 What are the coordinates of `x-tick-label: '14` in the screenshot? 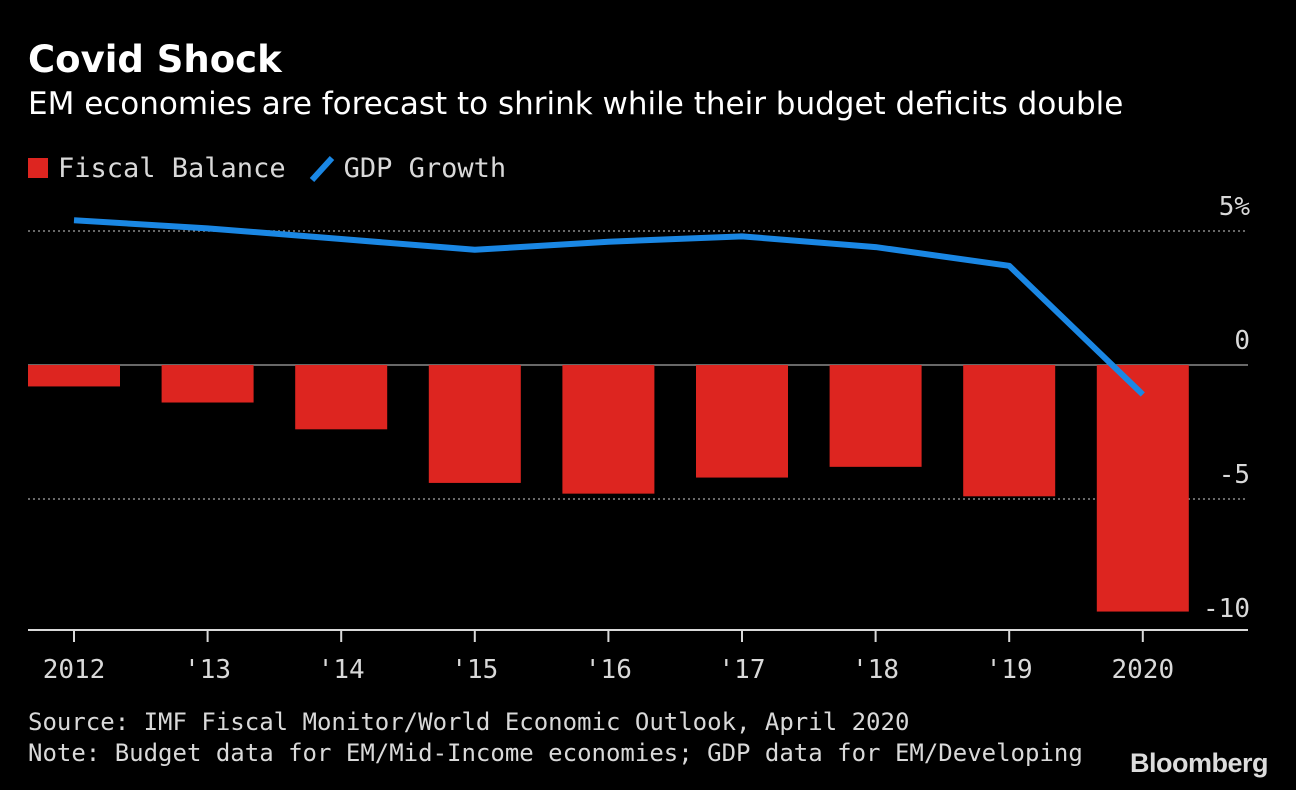 It's located at (341, 670).